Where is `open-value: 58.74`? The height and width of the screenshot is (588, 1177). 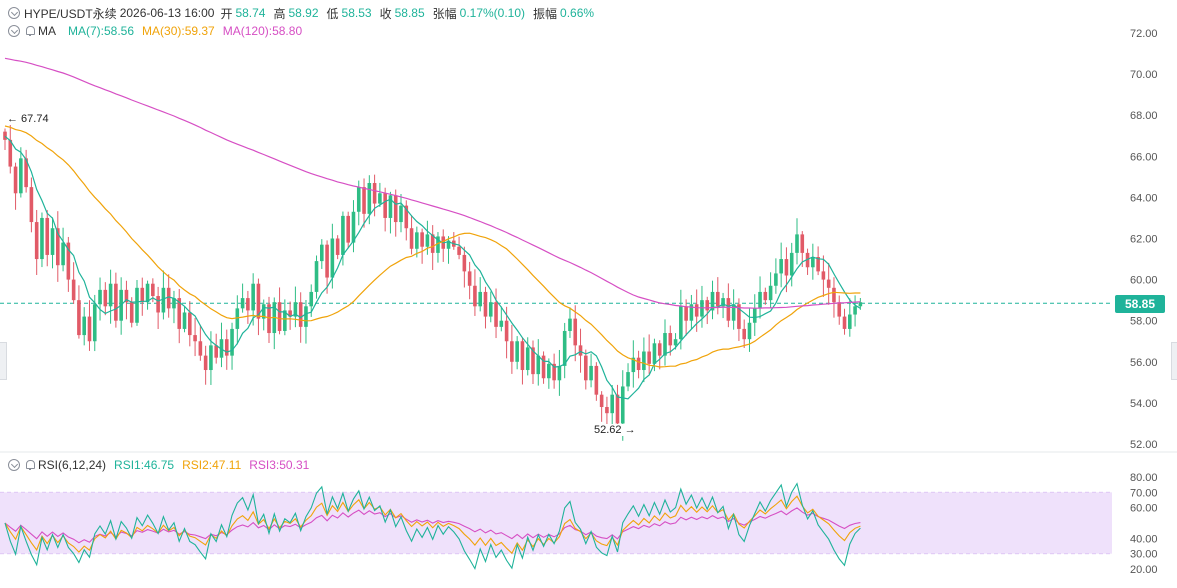
open-value: 58.74 is located at coordinates (250, 13).